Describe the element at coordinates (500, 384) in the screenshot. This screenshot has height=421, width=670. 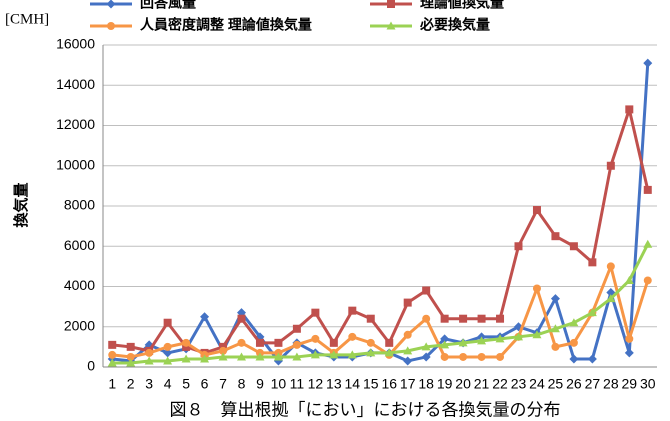
I see `x-tick-label: 22` at that location.